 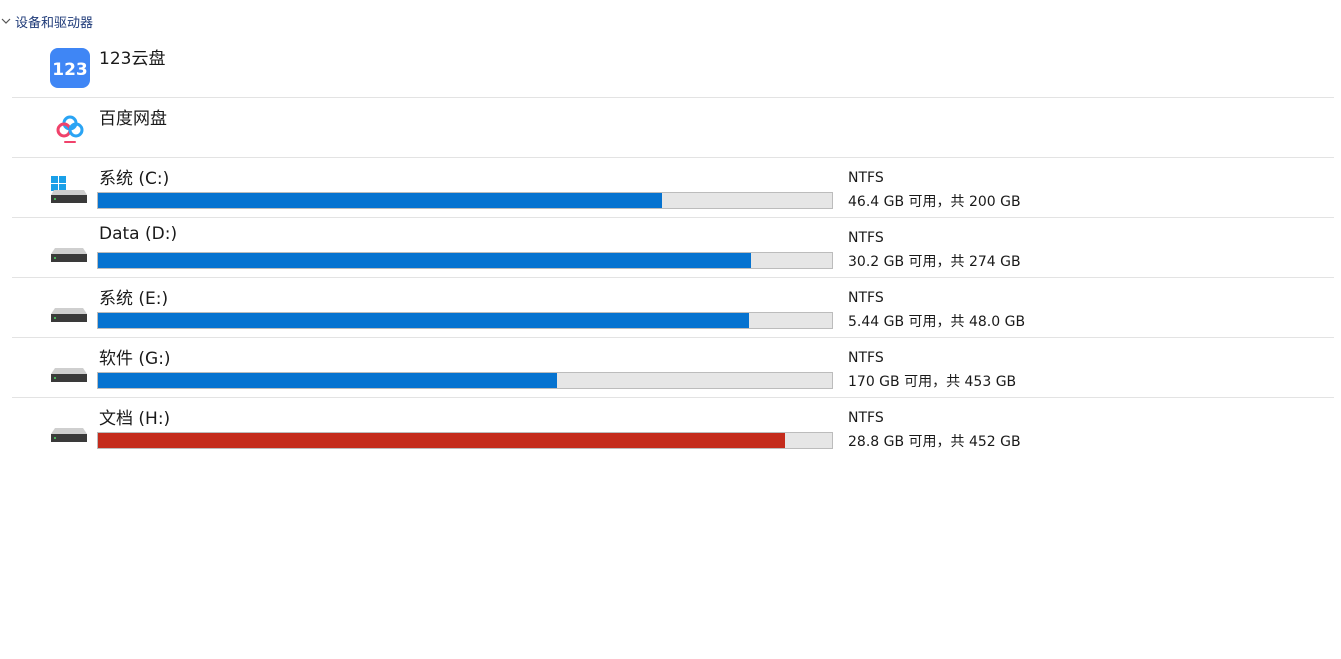 What do you see at coordinates (133, 119) in the screenshot?
I see `item-name: 百度网盘` at bounding box center [133, 119].